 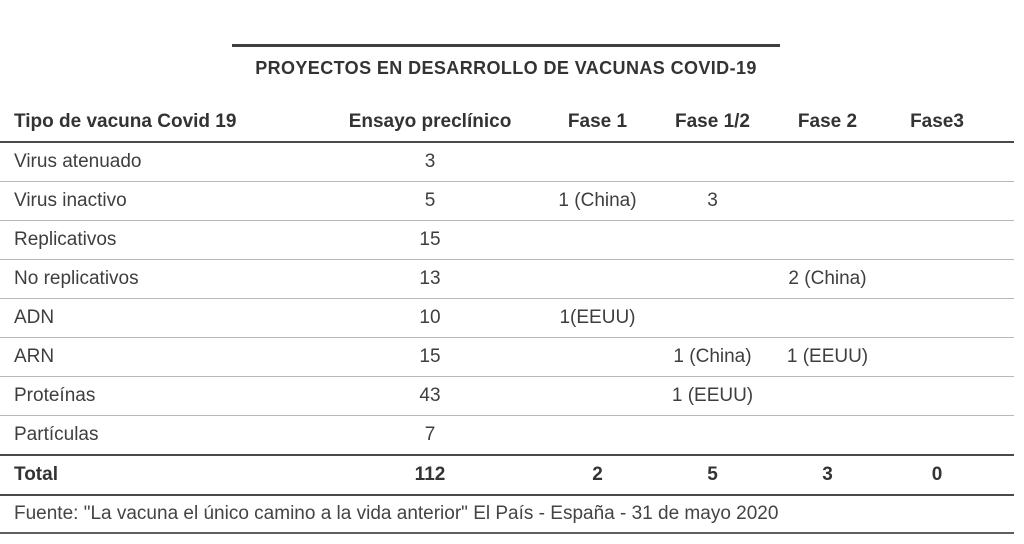 What do you see at coordinates (597, 121) in the screenshot?
I see `column-header-fase-1: Fase 1` at bounding box center [597, 121].